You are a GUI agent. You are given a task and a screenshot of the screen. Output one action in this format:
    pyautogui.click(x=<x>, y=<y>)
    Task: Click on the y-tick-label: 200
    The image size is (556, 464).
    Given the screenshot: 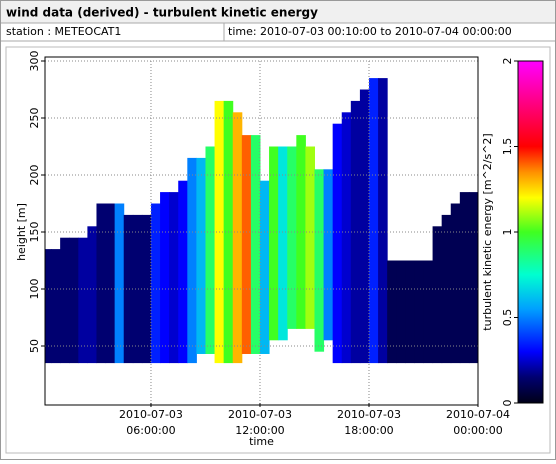 What is the action you would take?
    pyautogui.click(x=34, y=175)
    